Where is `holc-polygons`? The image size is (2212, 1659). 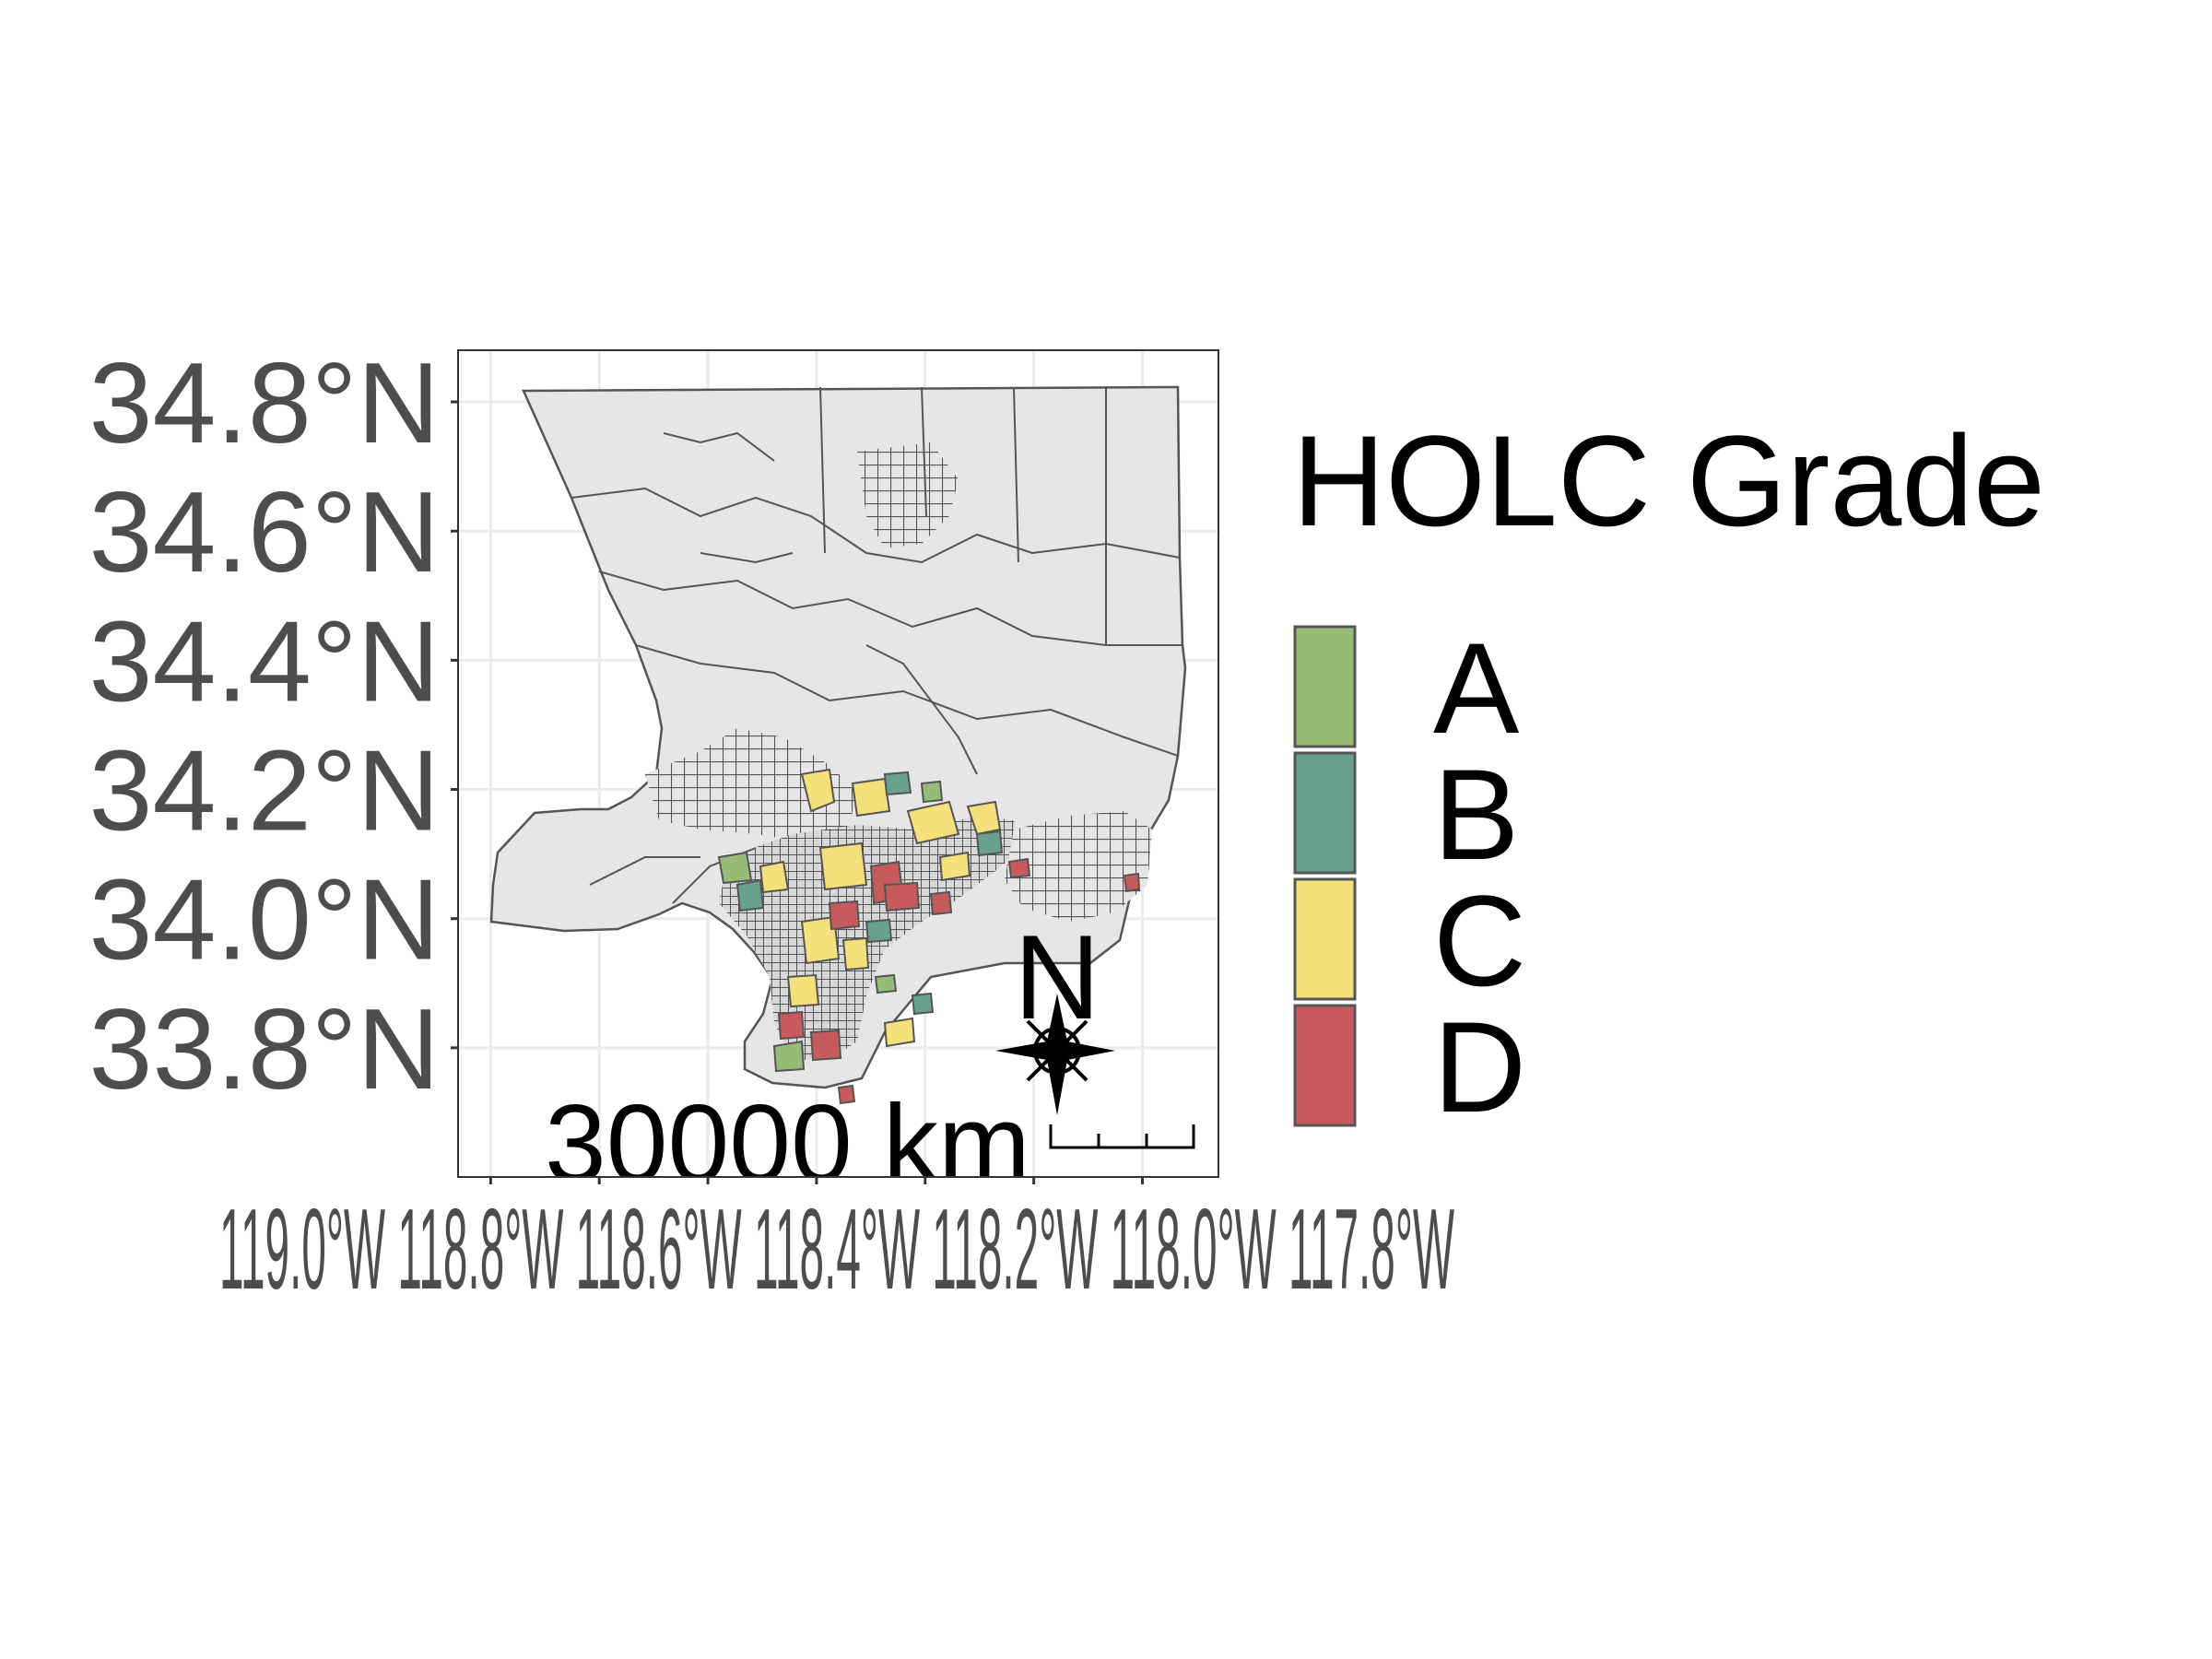 holc-polygons is located at coordinates (929, 936).